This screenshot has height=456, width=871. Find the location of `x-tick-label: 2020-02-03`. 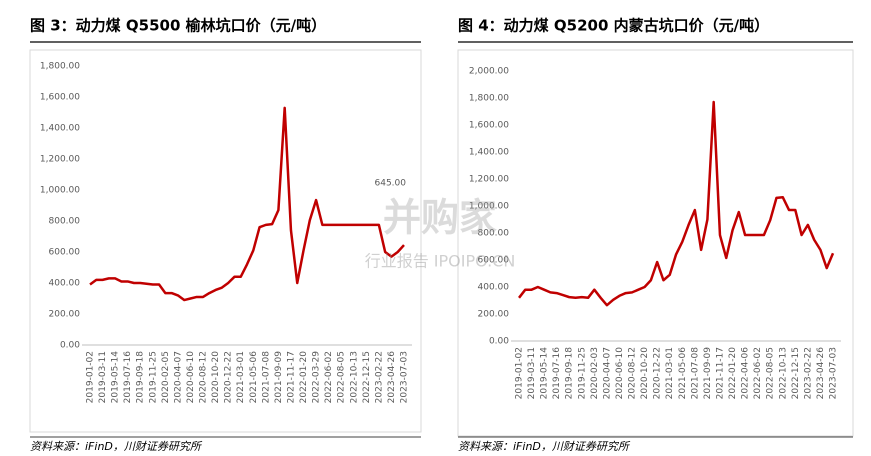

x-tick-label: 2020-02-03 is located at coordinates (595, 373).